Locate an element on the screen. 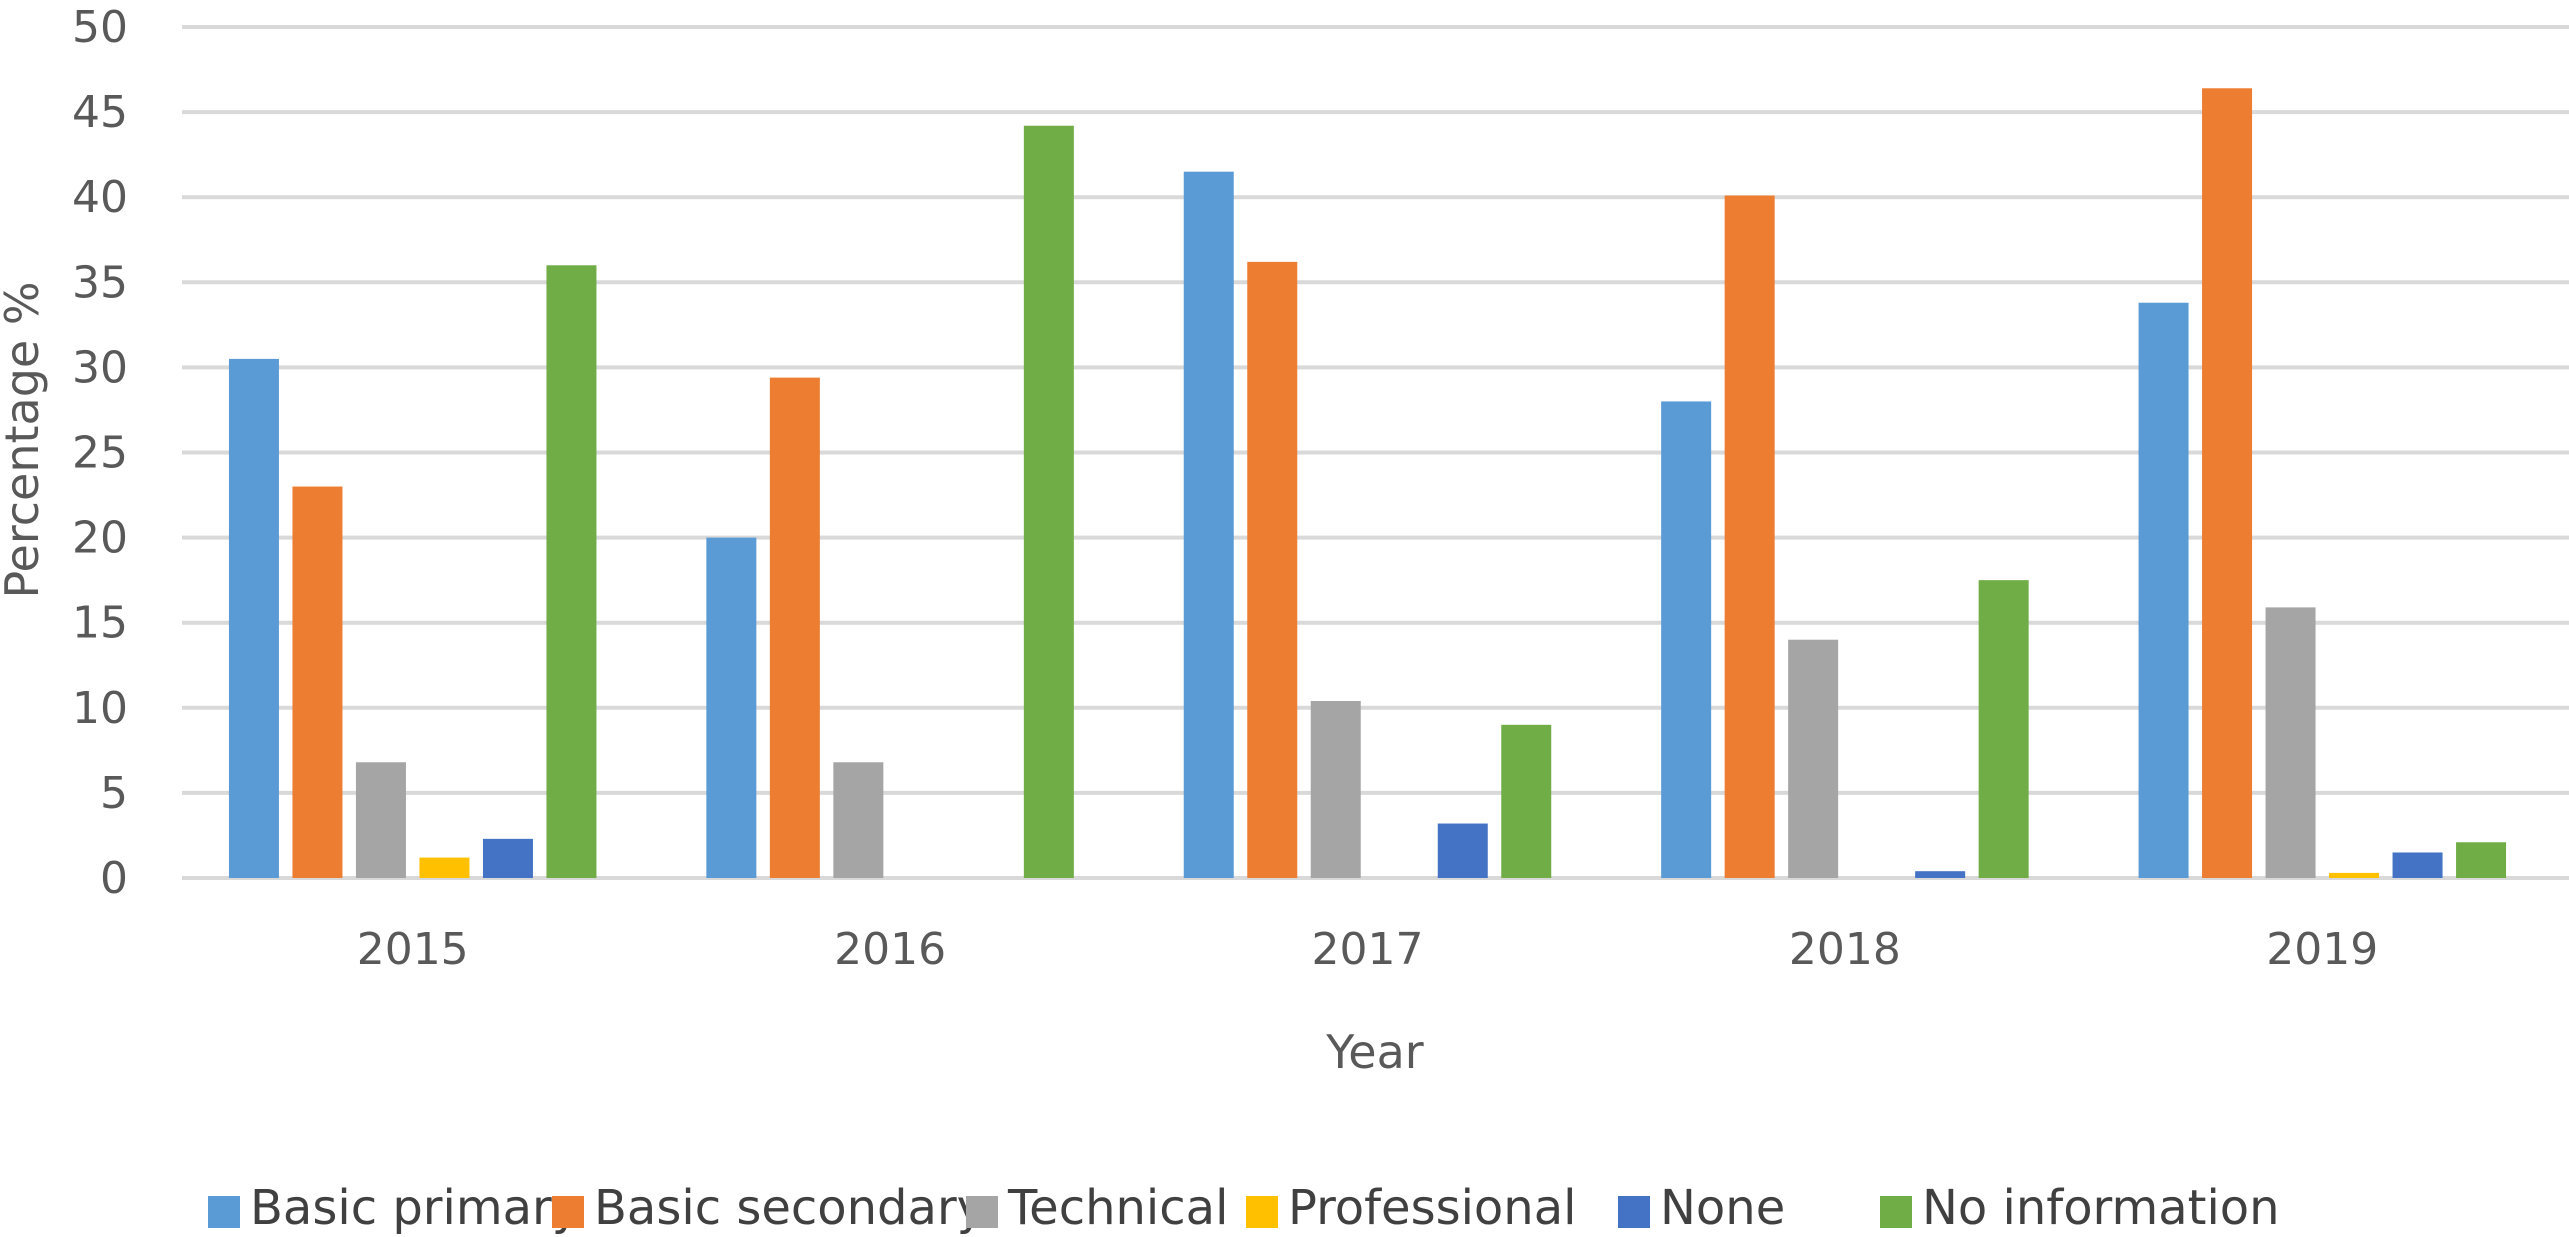  x-tick-label: 2017 is located at coordinates (1368, 949).